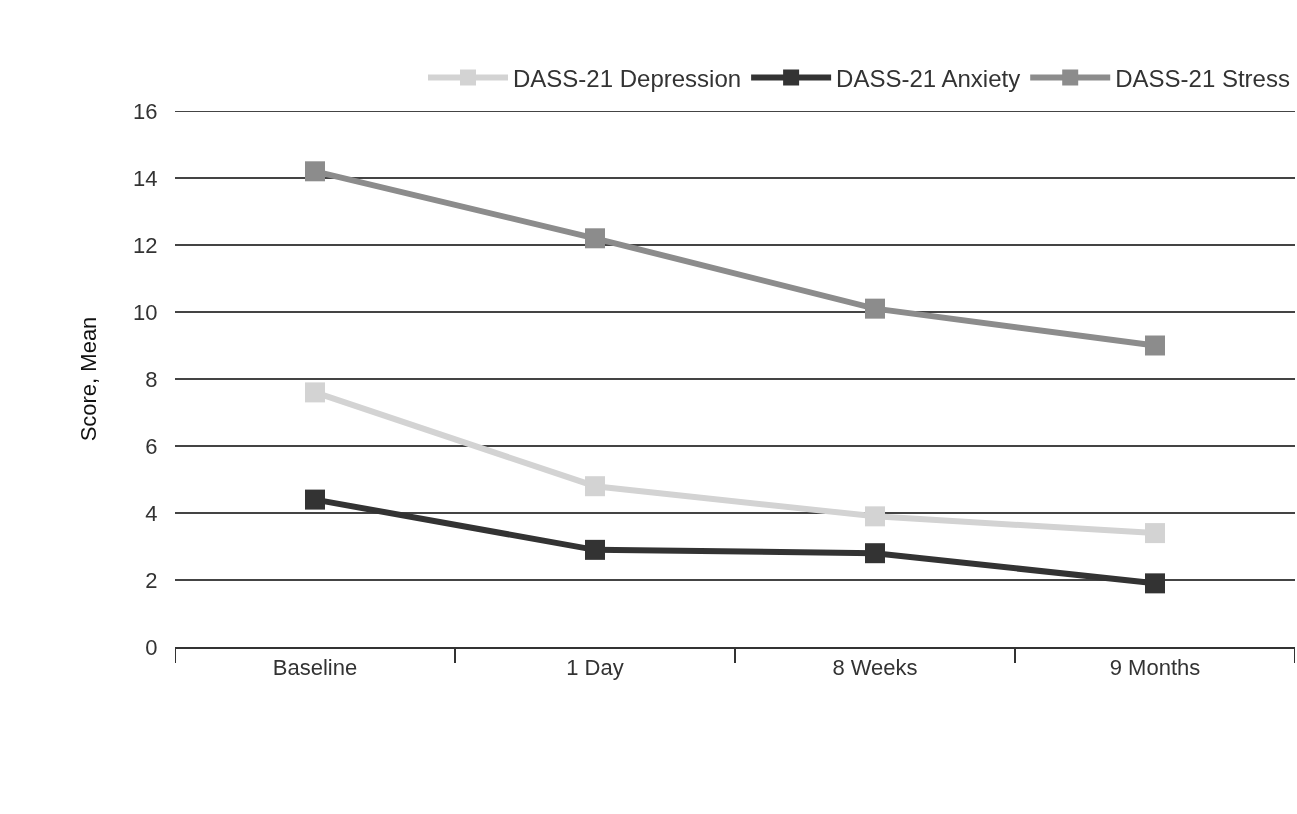 This screenshot has width=1297, height=814. What do you see at coordinates (145, 245) in the screenshot?
I see `y-tick-label: 12` at bounding box center [145, 245].